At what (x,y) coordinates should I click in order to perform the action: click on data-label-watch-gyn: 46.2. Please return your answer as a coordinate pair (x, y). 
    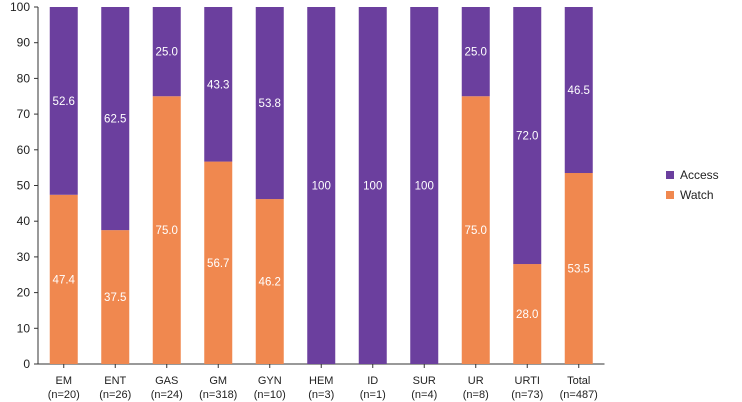
    Looking at the image, I should click on (270, 283).